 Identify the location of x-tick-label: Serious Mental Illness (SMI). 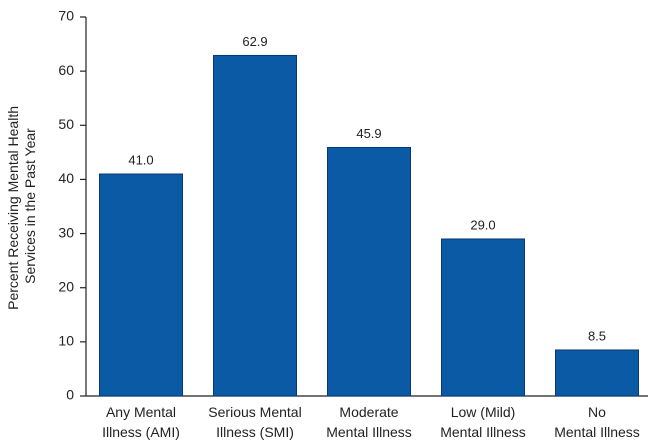
(254, 422).